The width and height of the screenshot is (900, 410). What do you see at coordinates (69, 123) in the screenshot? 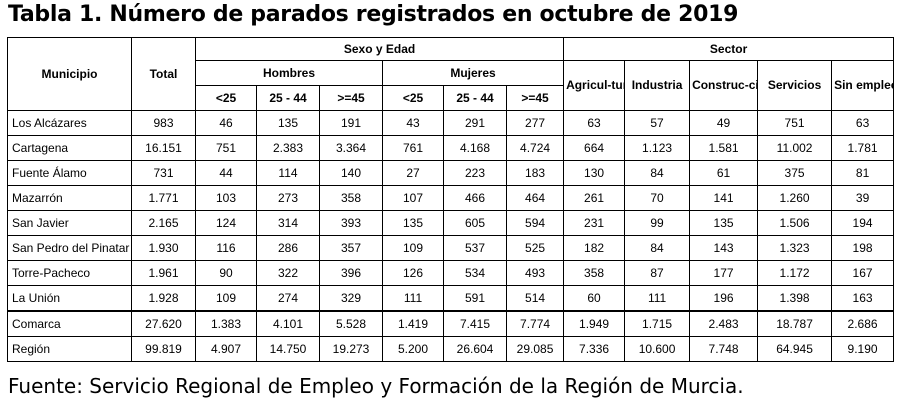
I see `cell-municipio: Los Alcázares` at bounding box center [69, 123].